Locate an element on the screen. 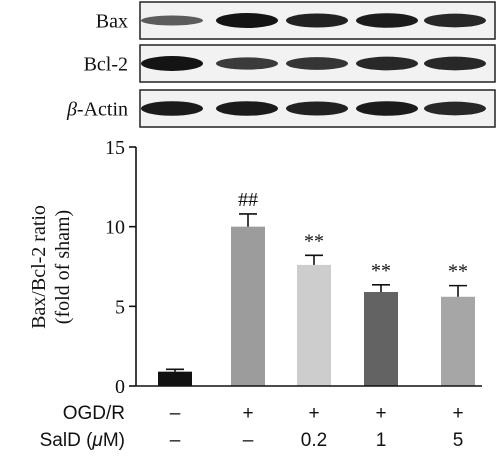 This screenshot has width=500, height=461. condition-label-suffix: M) is located at coordinates (114, 440).